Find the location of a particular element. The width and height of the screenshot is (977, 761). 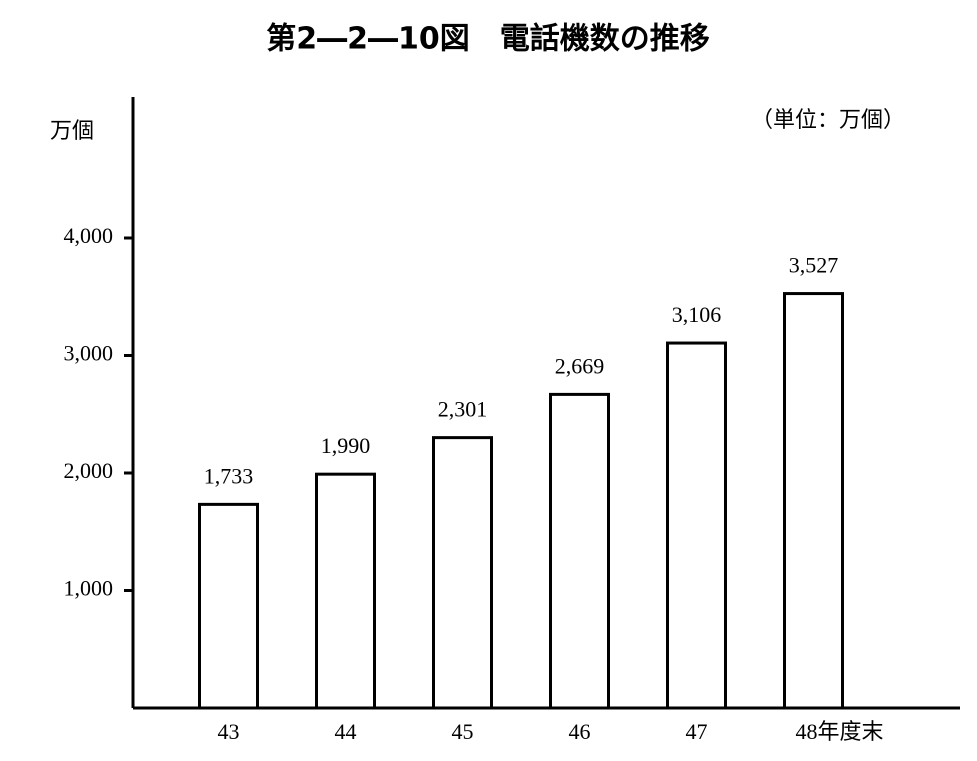

y-tick-label: 3,000 is located at coordinates (89, 353).